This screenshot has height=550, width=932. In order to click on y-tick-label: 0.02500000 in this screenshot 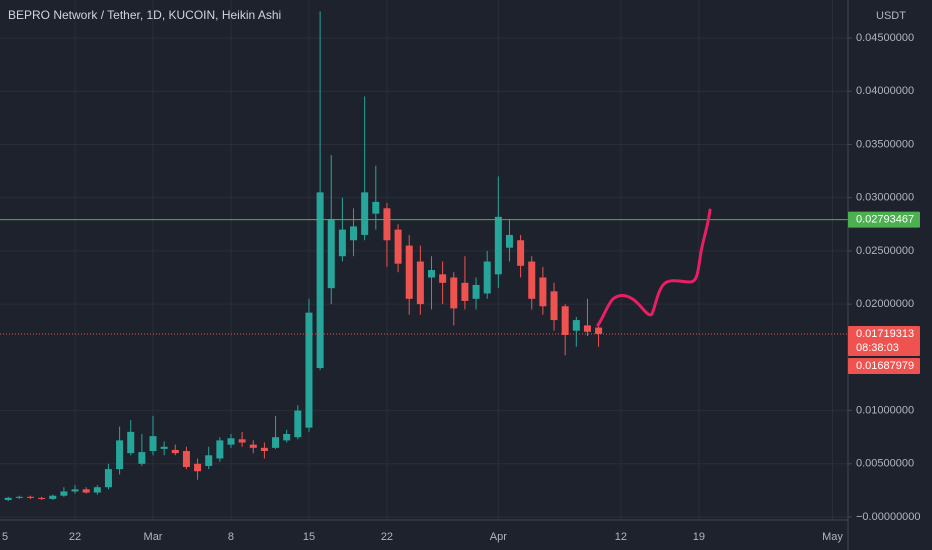, I will do `click(885, 251)`.